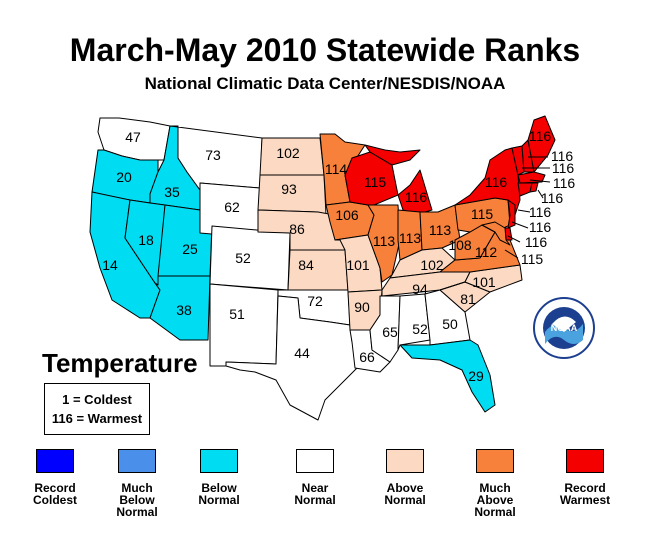 This screenshot has height=534, width=650. What do you see at coordinates (318, 270) in the screenshot?
I see `state-KS` at bounding box center [318, 270].